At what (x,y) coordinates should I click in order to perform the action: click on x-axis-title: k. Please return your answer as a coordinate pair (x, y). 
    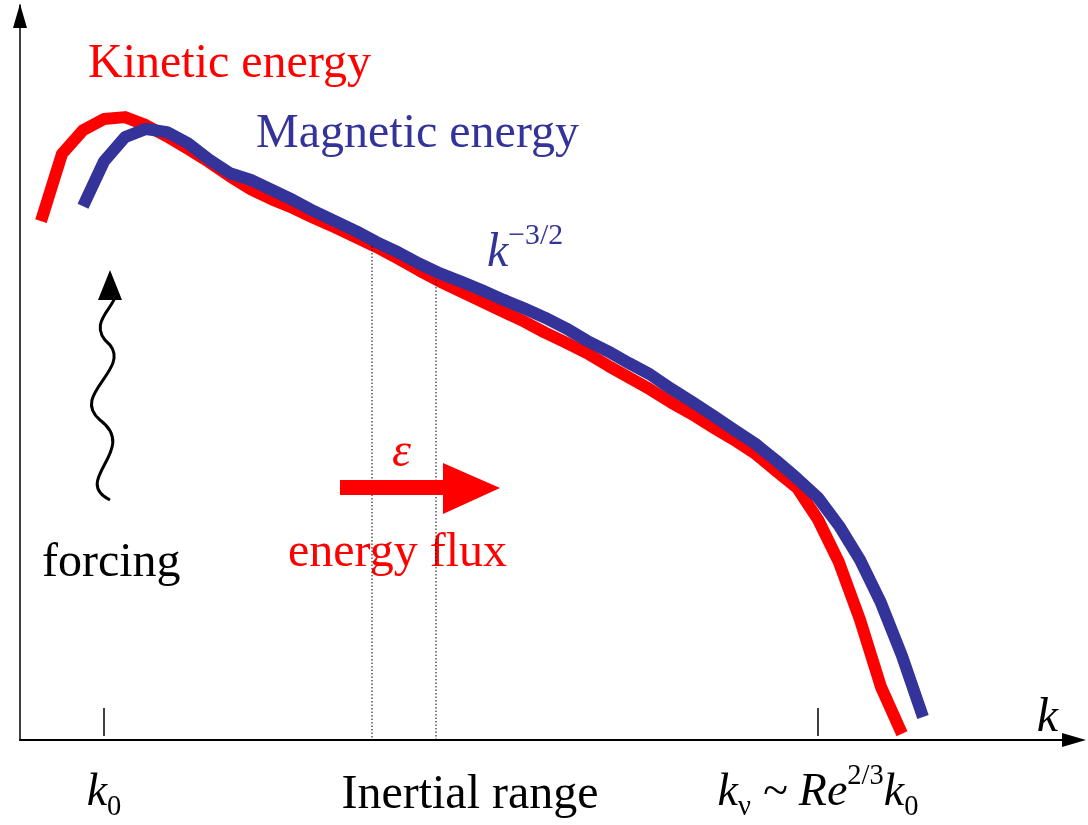
    Looking at the image, I should click on (1048, 714).